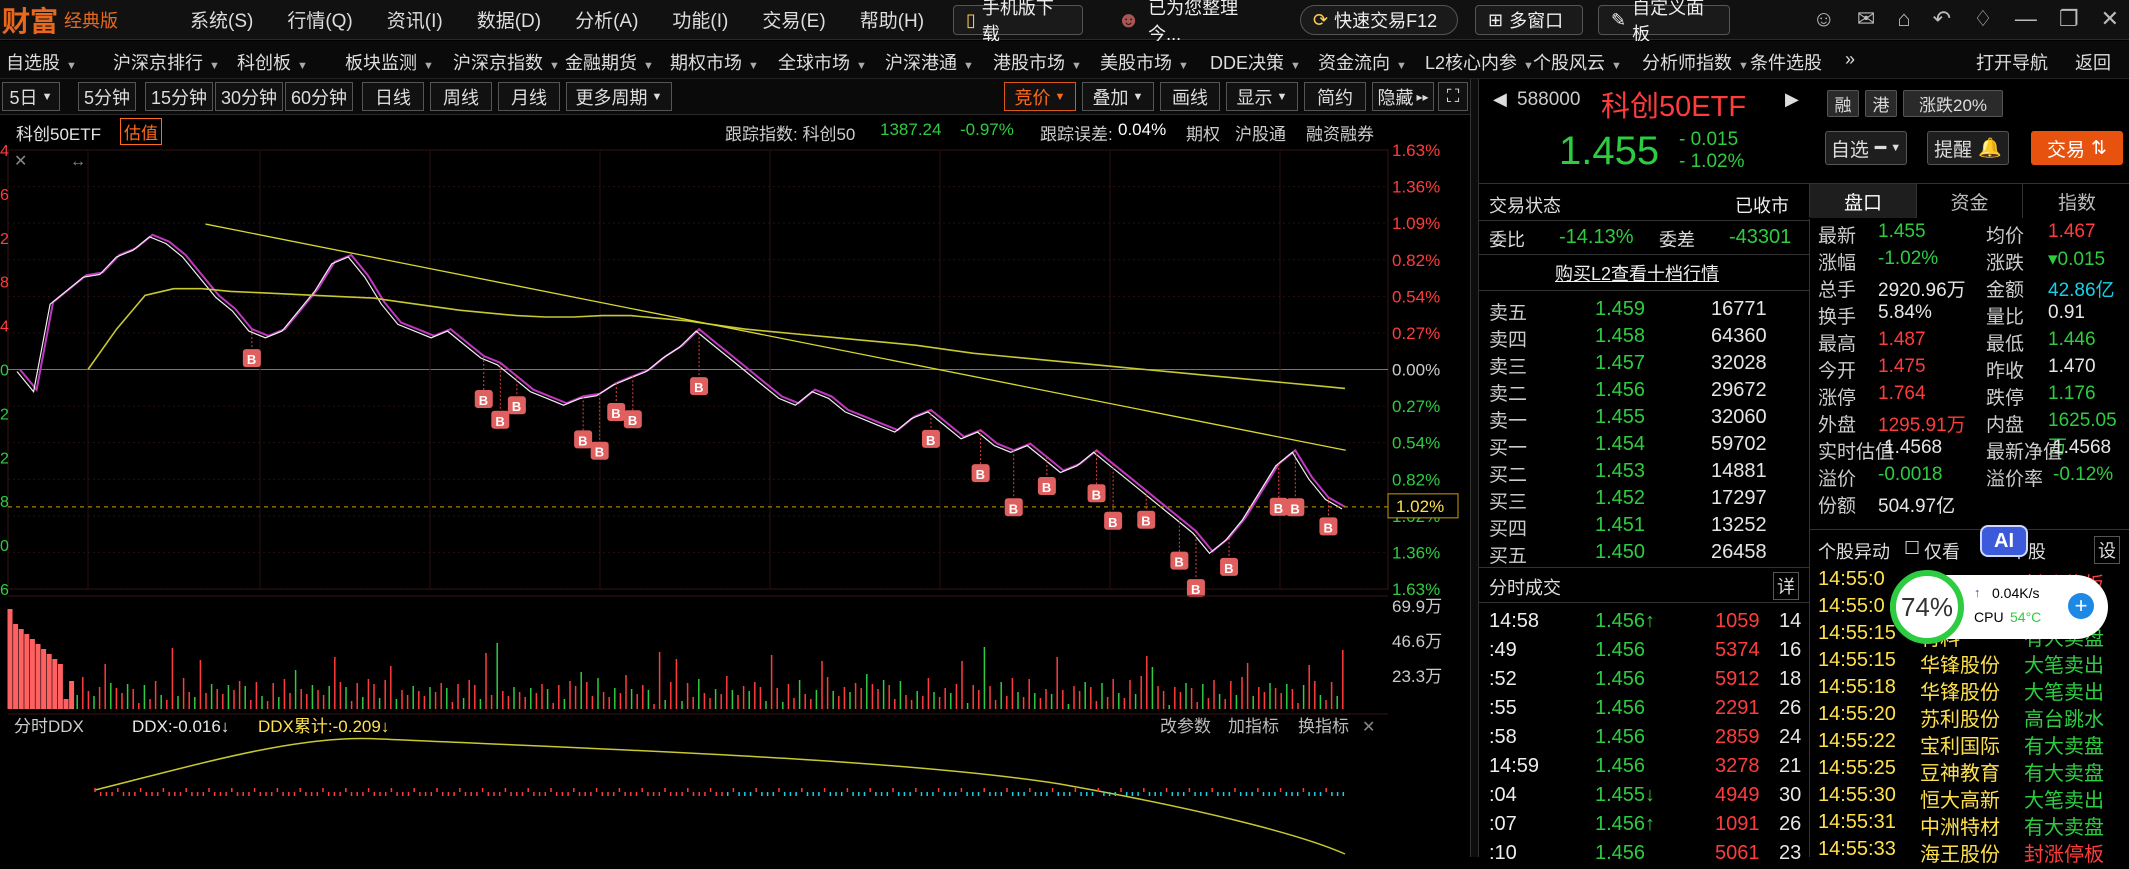 This screenshot has width=2129, height=869. Describe the element at coordinates (1792, 99) in the screenshot. I see `next-stock-icon: ▶` at that location.